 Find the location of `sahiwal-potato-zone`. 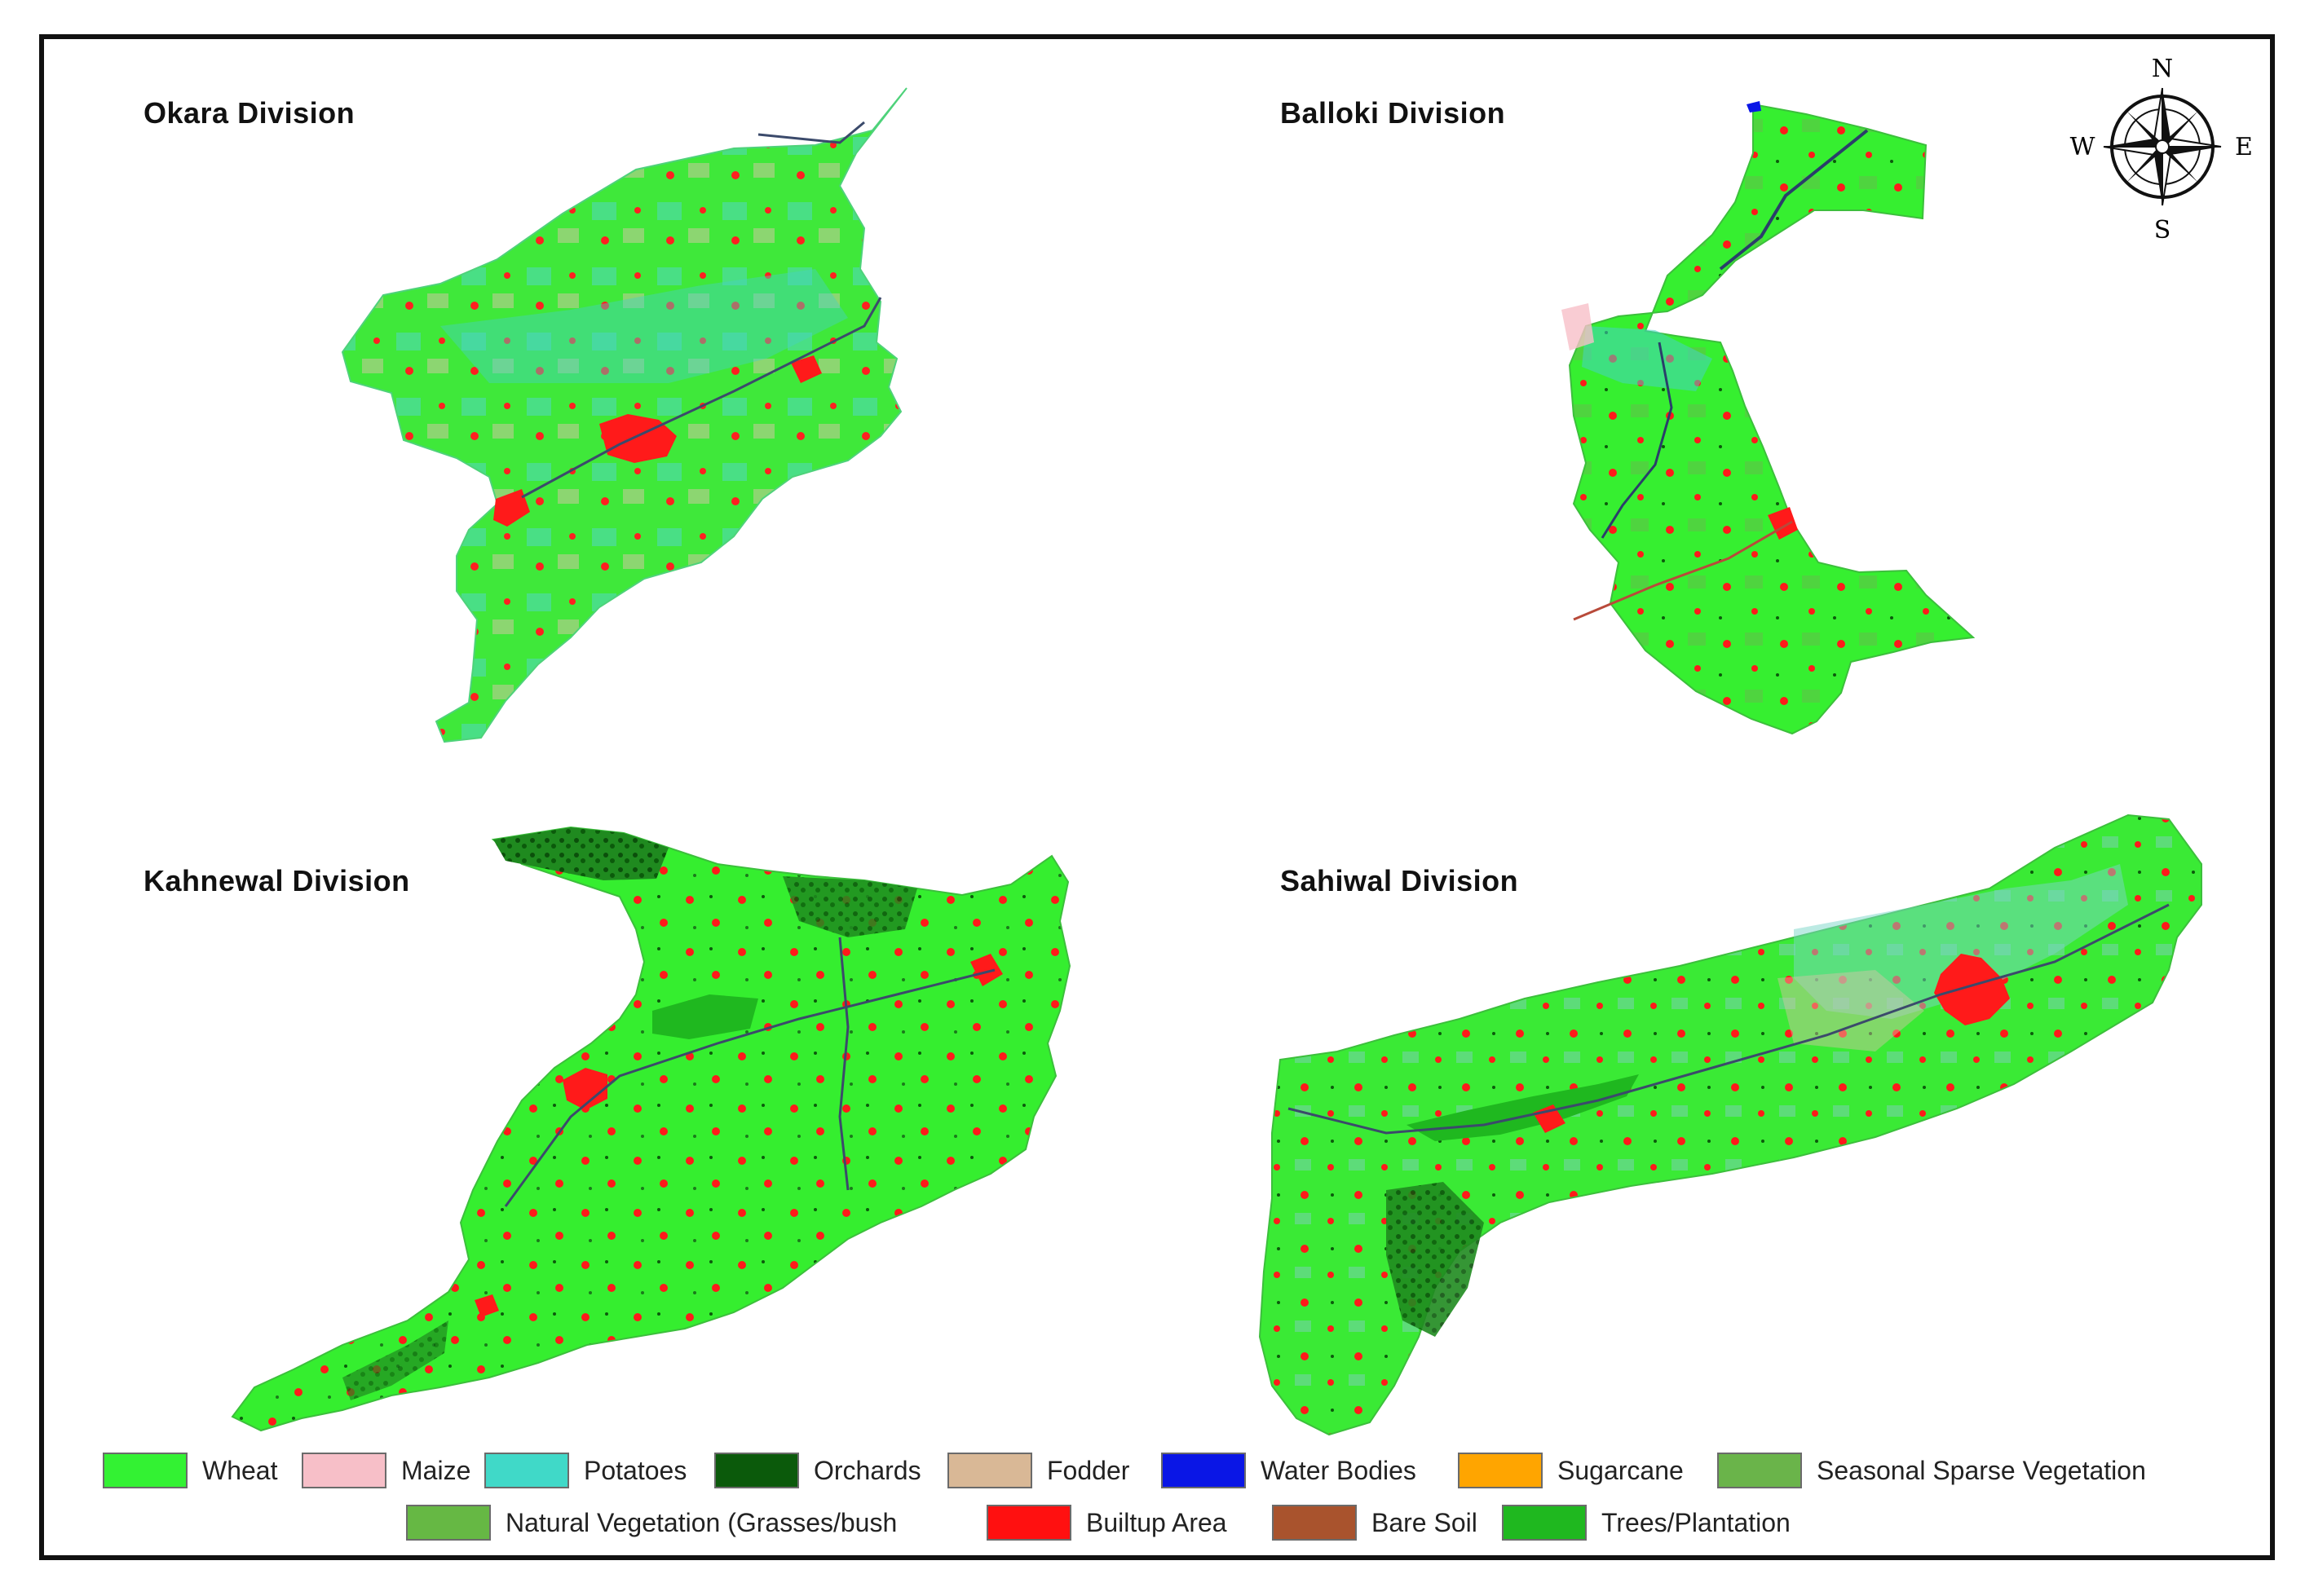

sahiwal-potato-zone is located at coordinates (1961, 941).